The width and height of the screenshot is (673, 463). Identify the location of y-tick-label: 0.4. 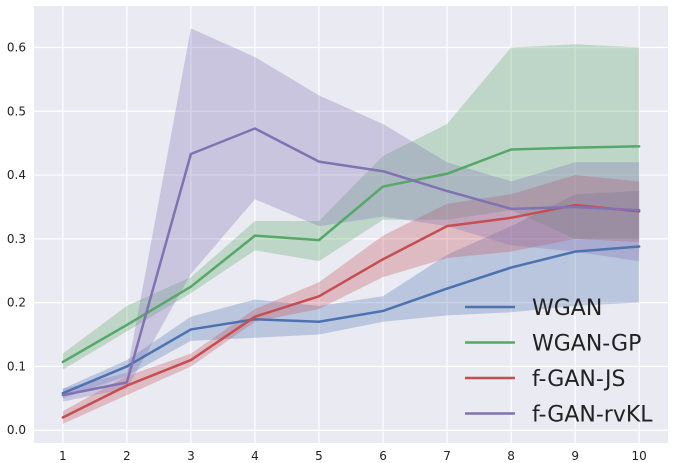
(16, 175).